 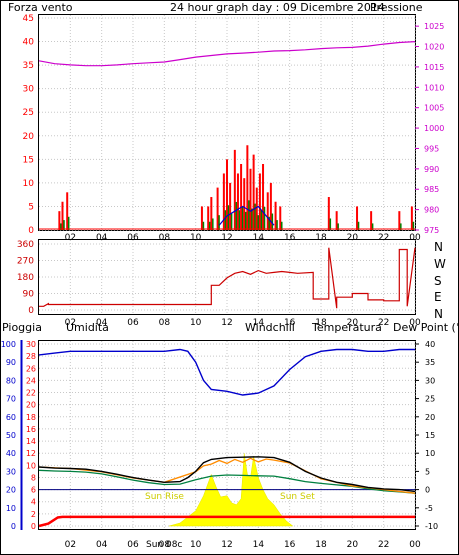 What do you see at coordinates (11, 490) in the screenshot?
I see `humidity-tick-label: 20` at bounding box center [11, 490].